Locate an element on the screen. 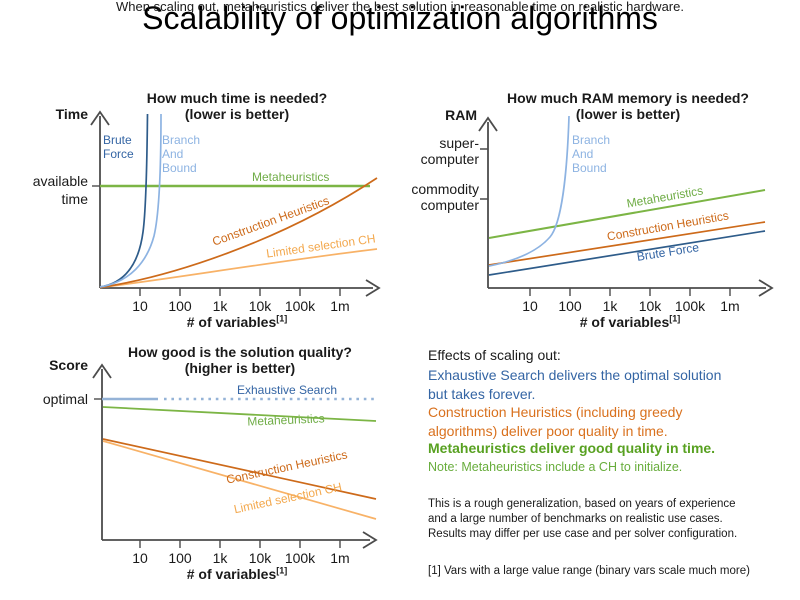 The image size is (800, 600). time-available-time-label: available time is located at coordinates (60, 190).